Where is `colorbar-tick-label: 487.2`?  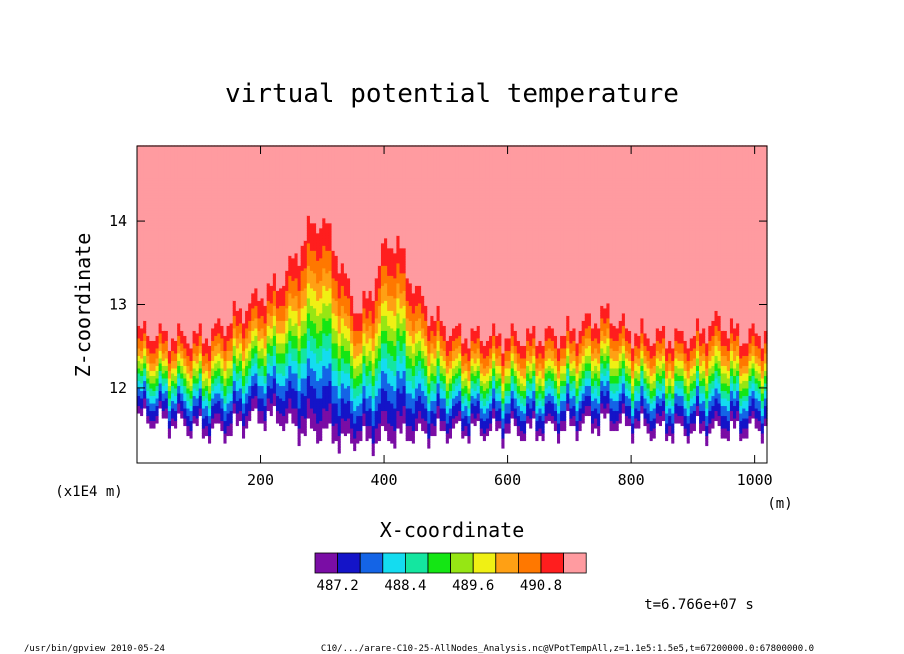
colorbar-tick-label: 487.2 is located at coordinates (338, 586).